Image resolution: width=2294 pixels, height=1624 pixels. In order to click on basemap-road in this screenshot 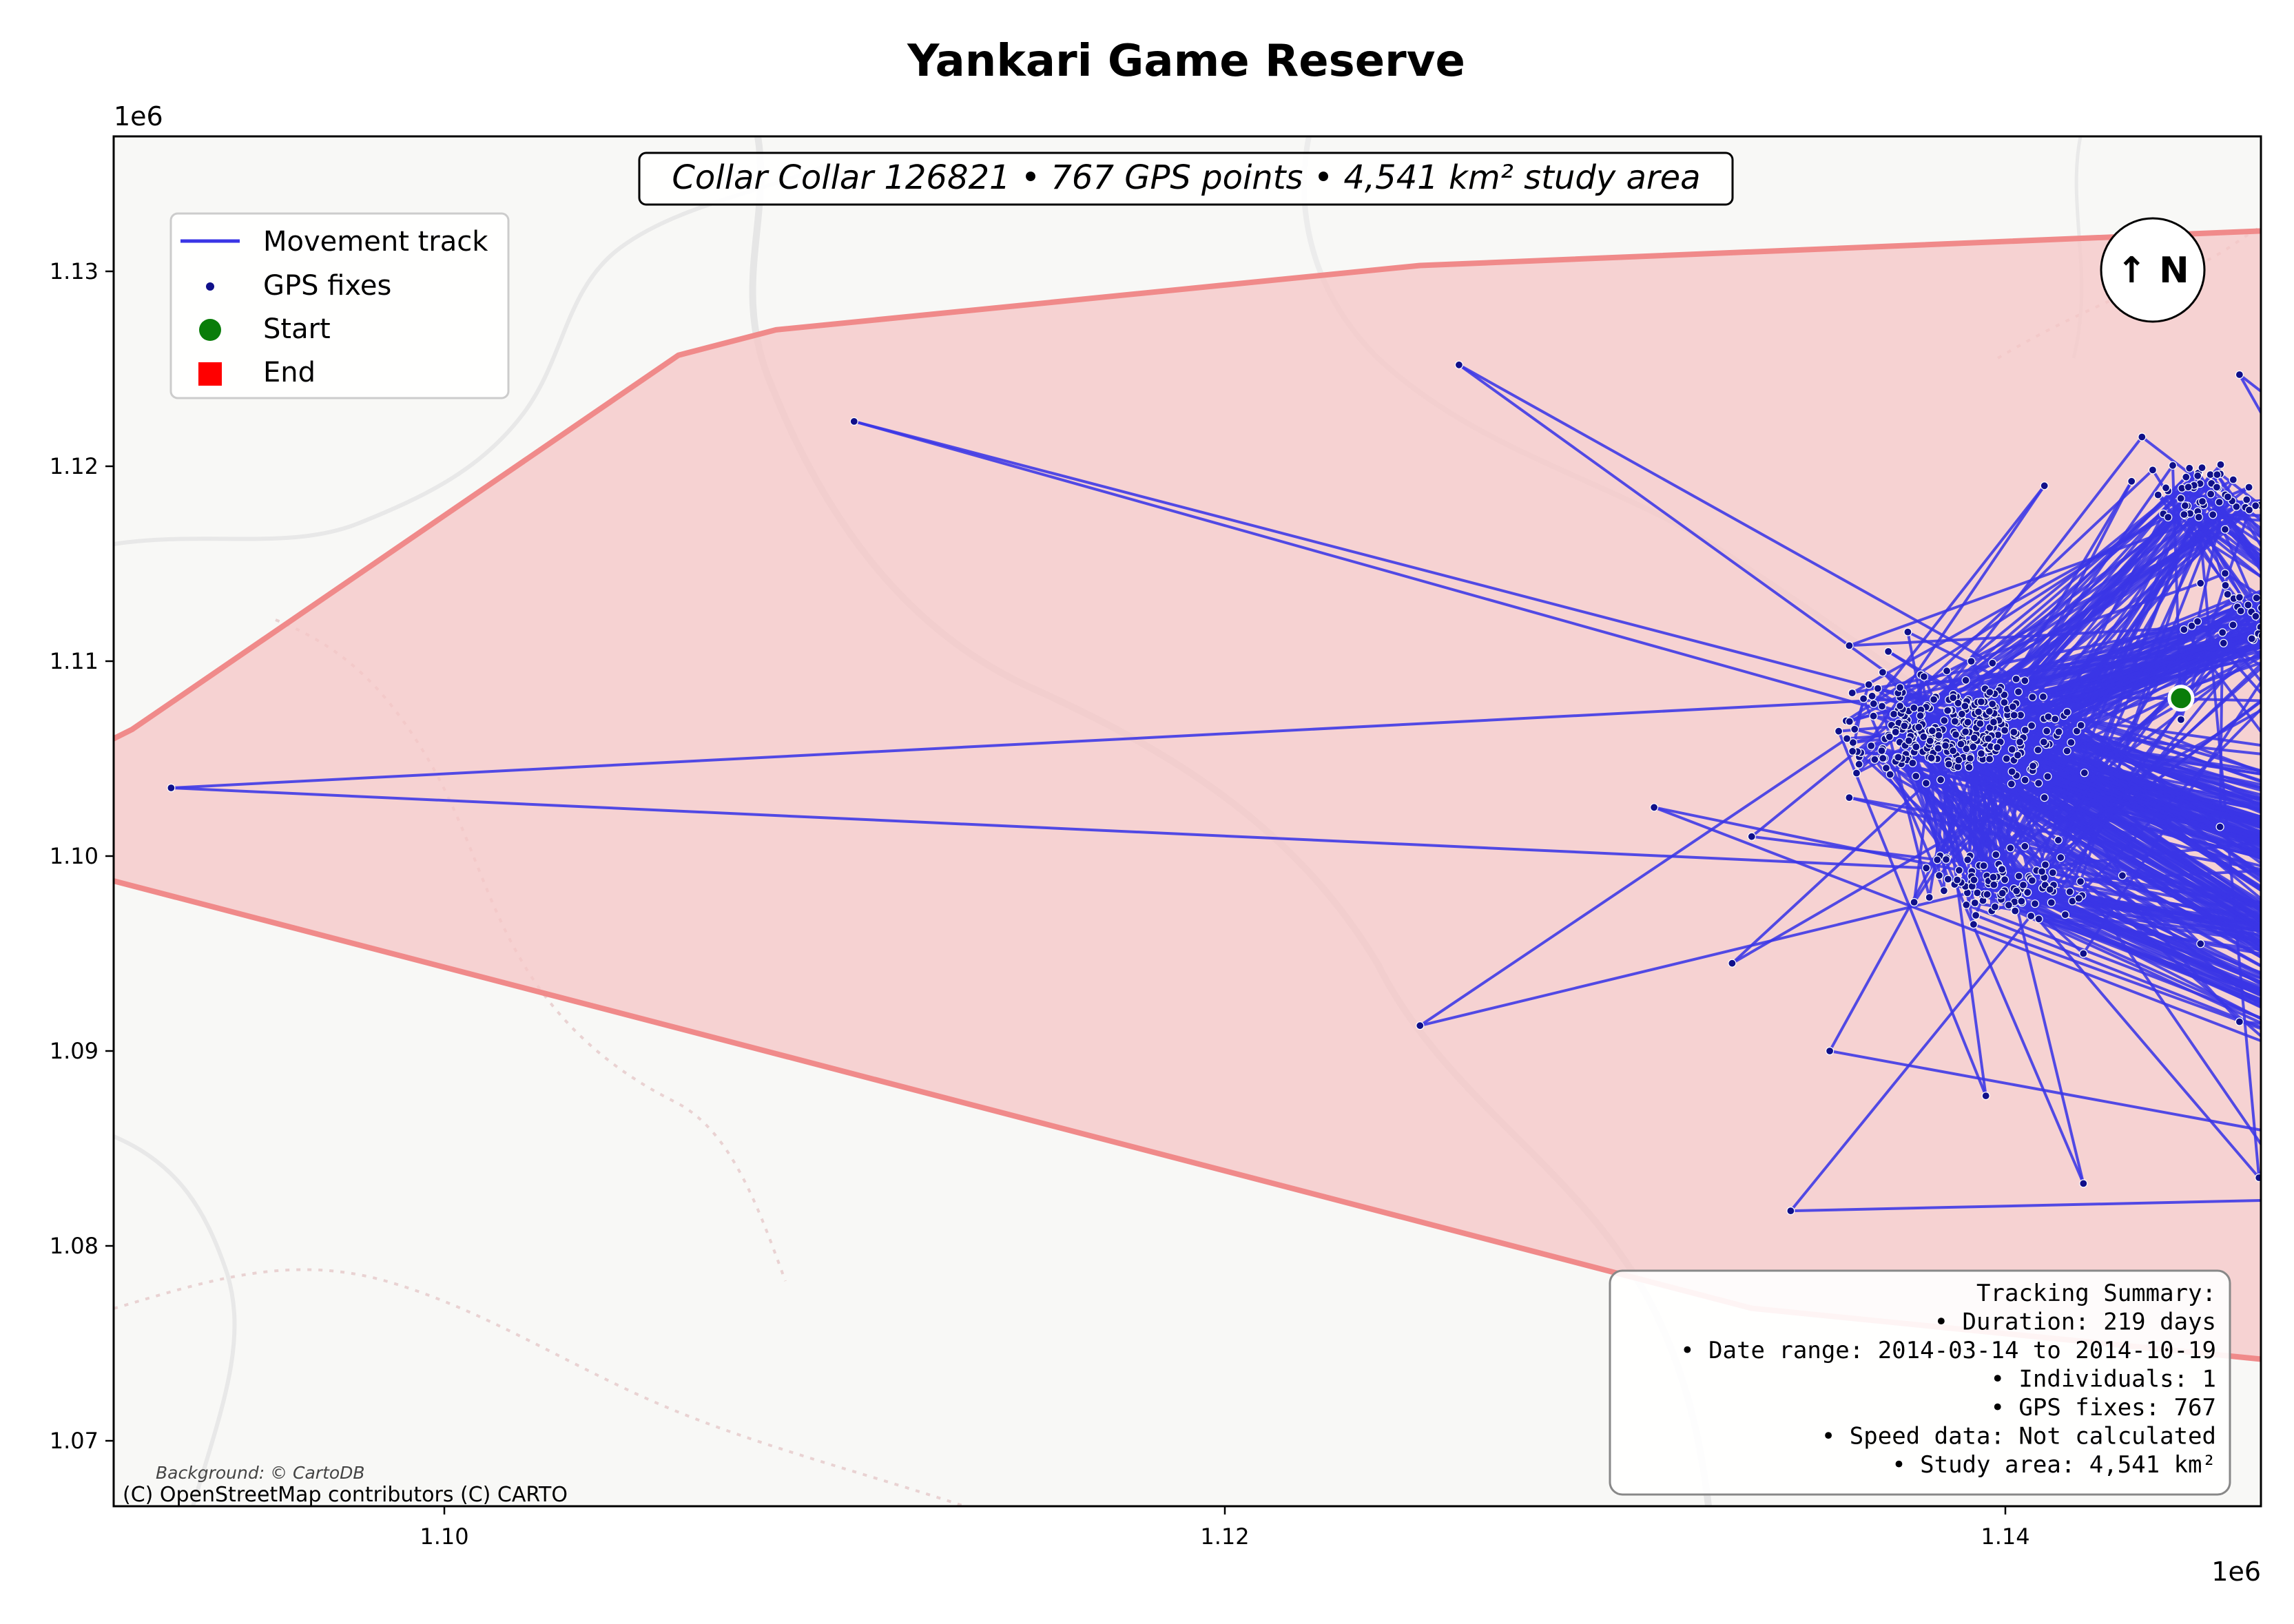, I will do `click(471, 355)`.